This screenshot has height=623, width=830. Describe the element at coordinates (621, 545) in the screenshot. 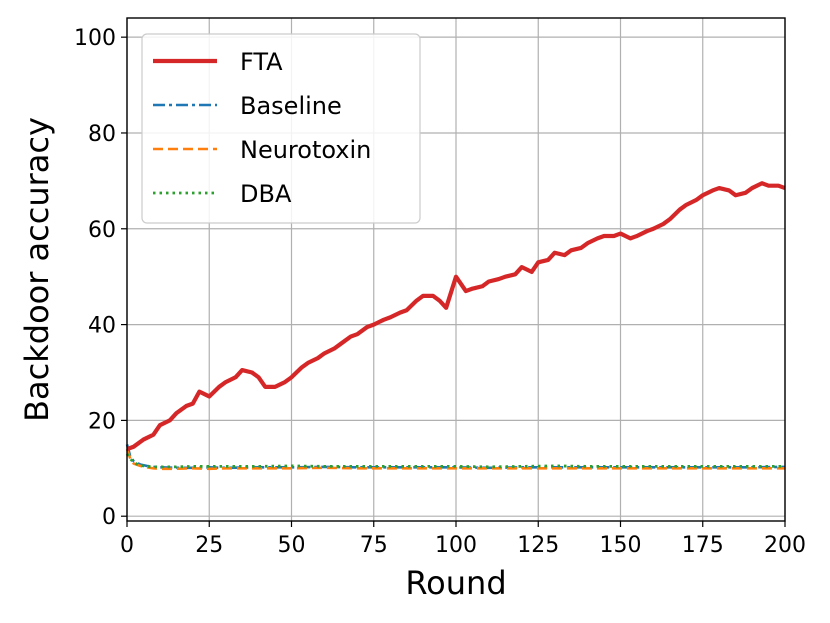

I see `x-tick-label: 150` at that location.